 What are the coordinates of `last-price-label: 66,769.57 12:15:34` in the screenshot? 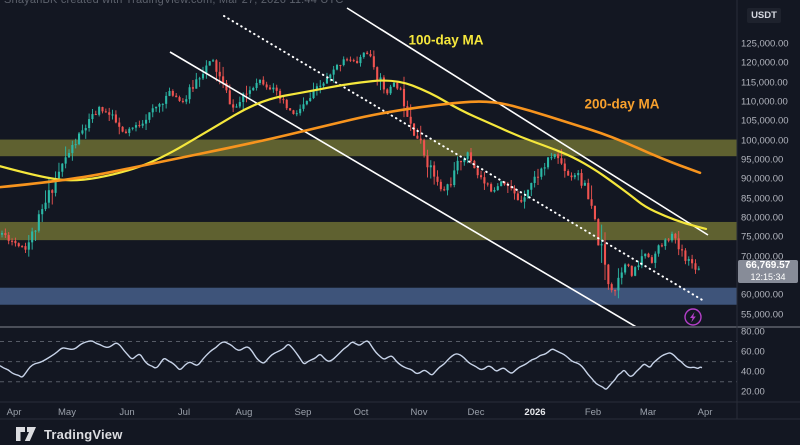 It's located at (768, 271).